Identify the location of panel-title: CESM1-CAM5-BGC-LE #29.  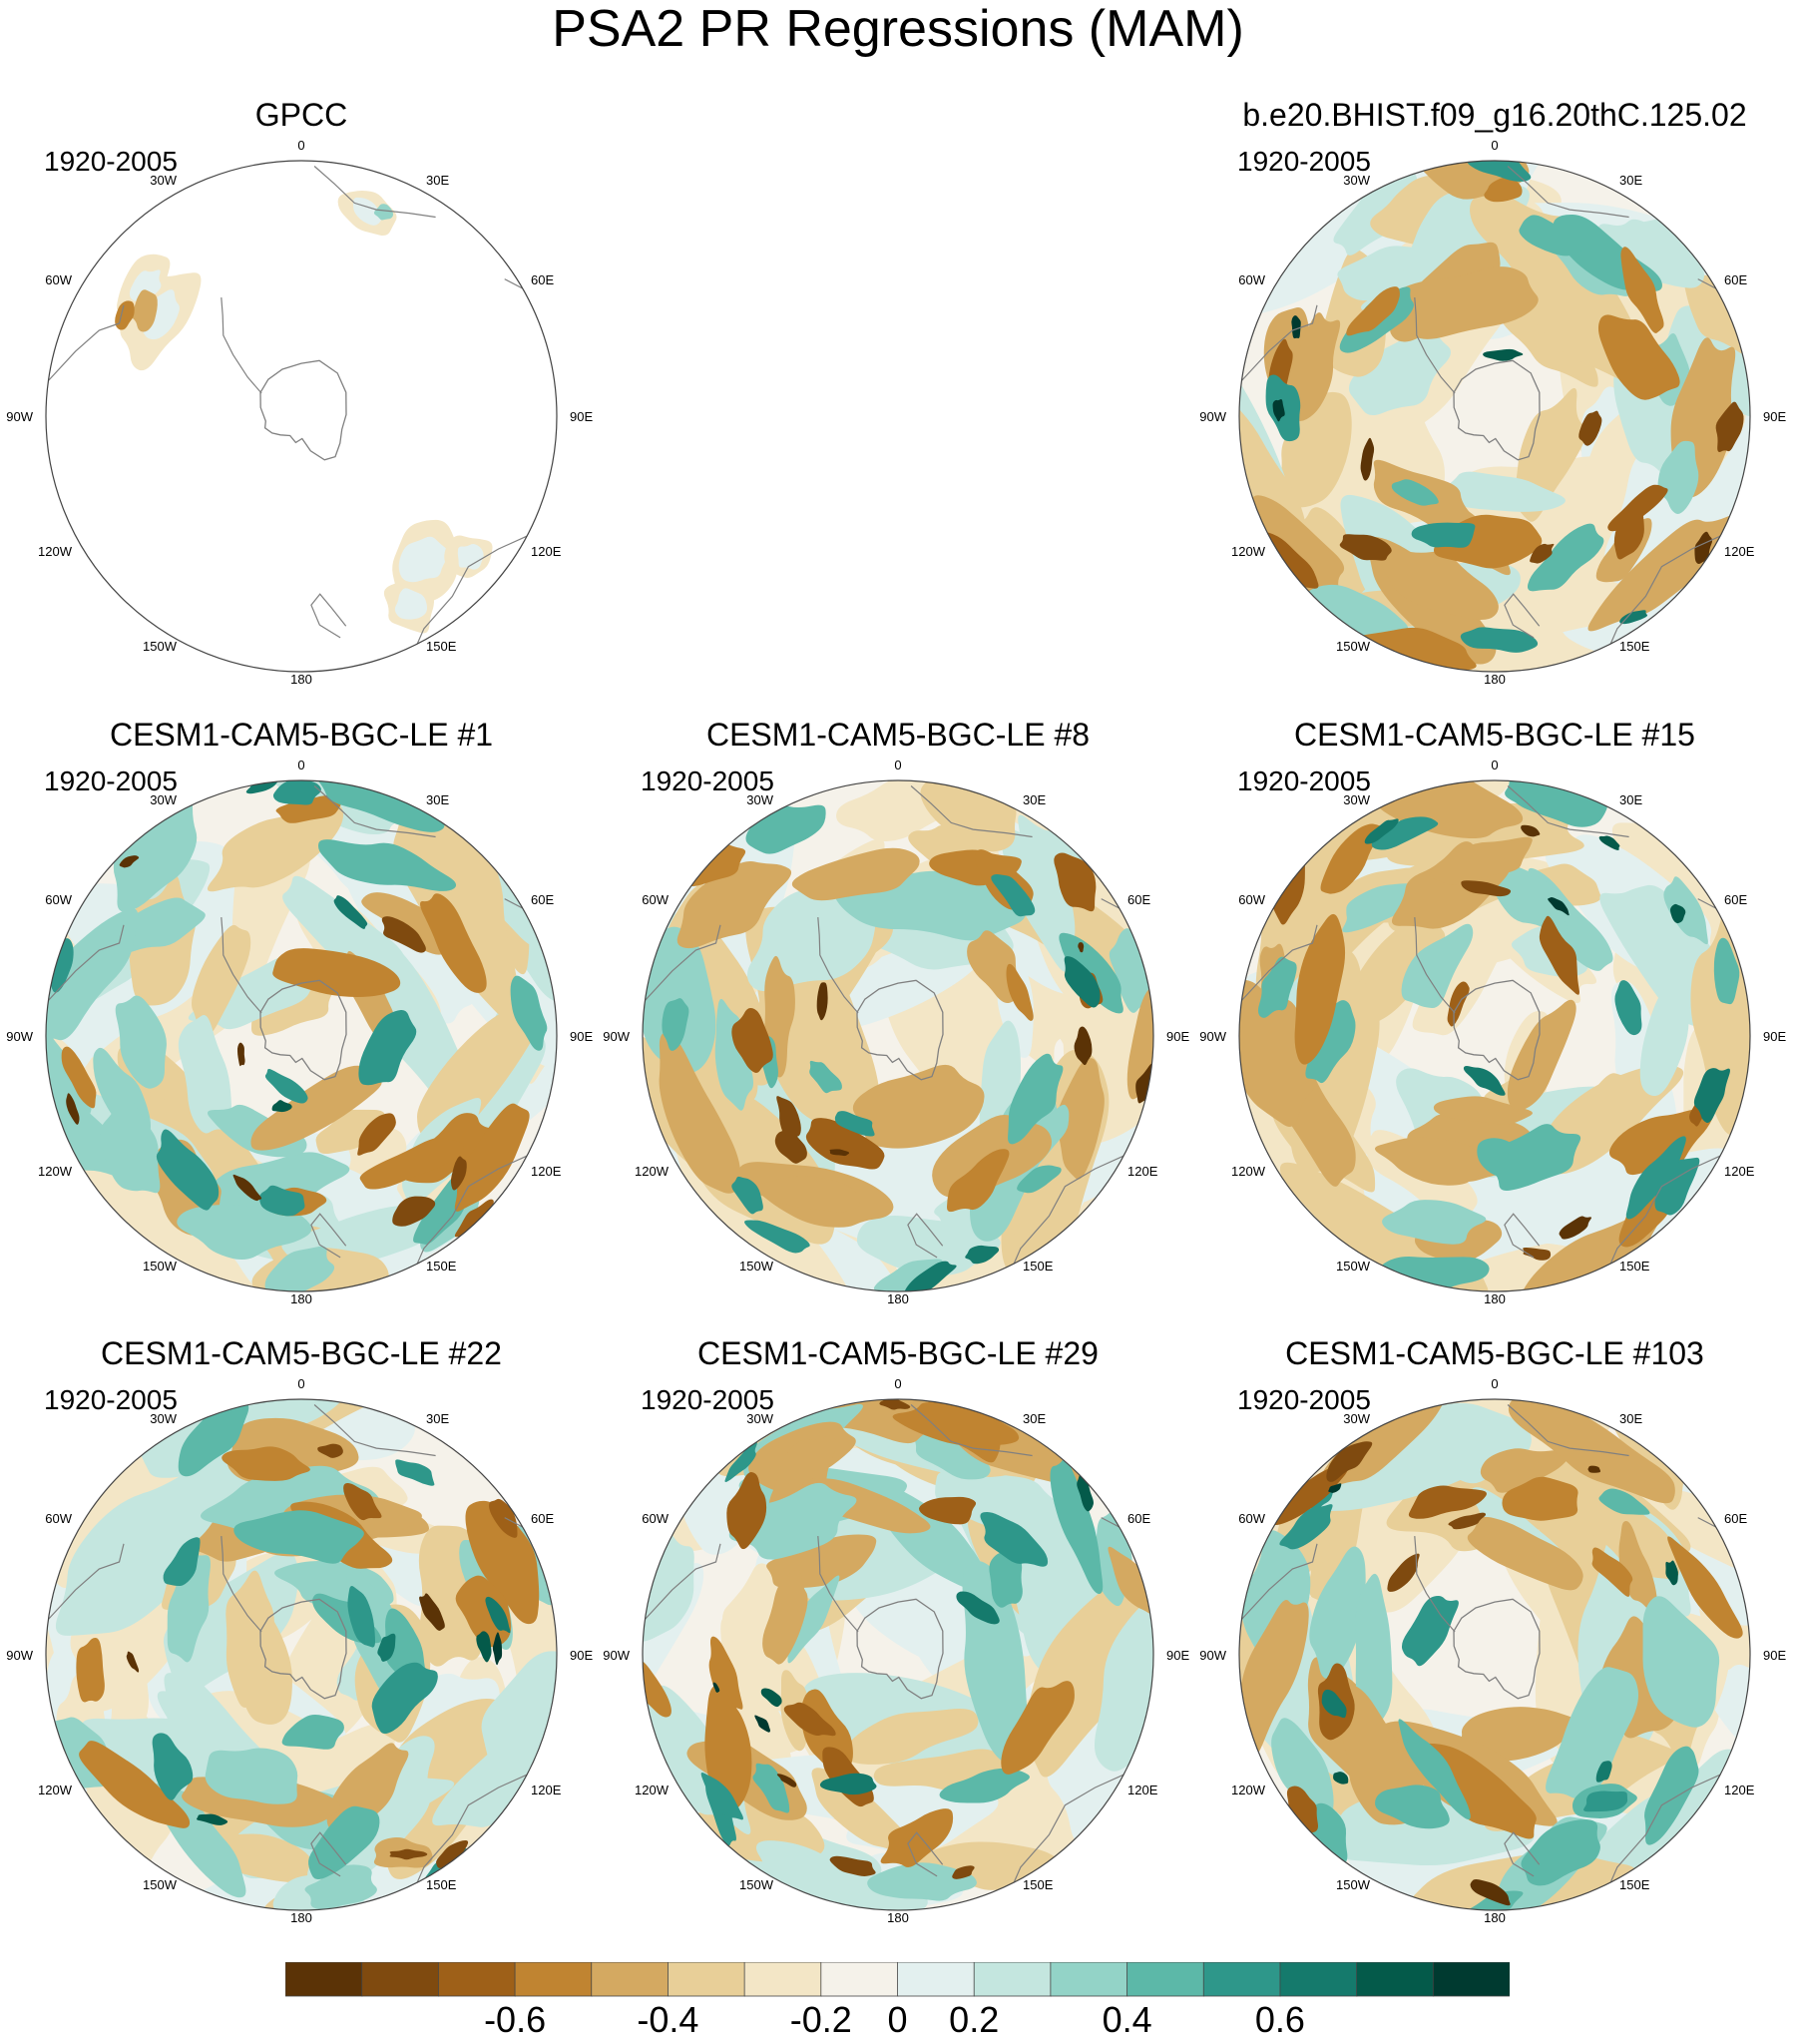
(898, 1353).